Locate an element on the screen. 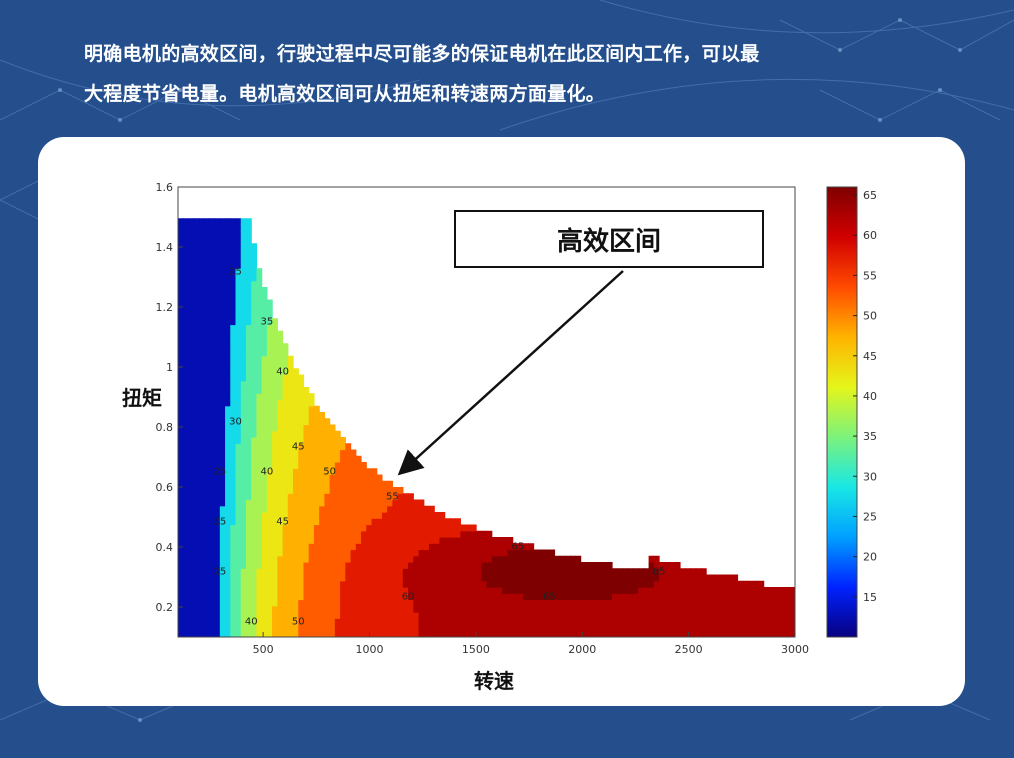 The width and height of the screenshot is (1014, 758). y-tick-label: 0.6 is located at coordinates (165, 487).